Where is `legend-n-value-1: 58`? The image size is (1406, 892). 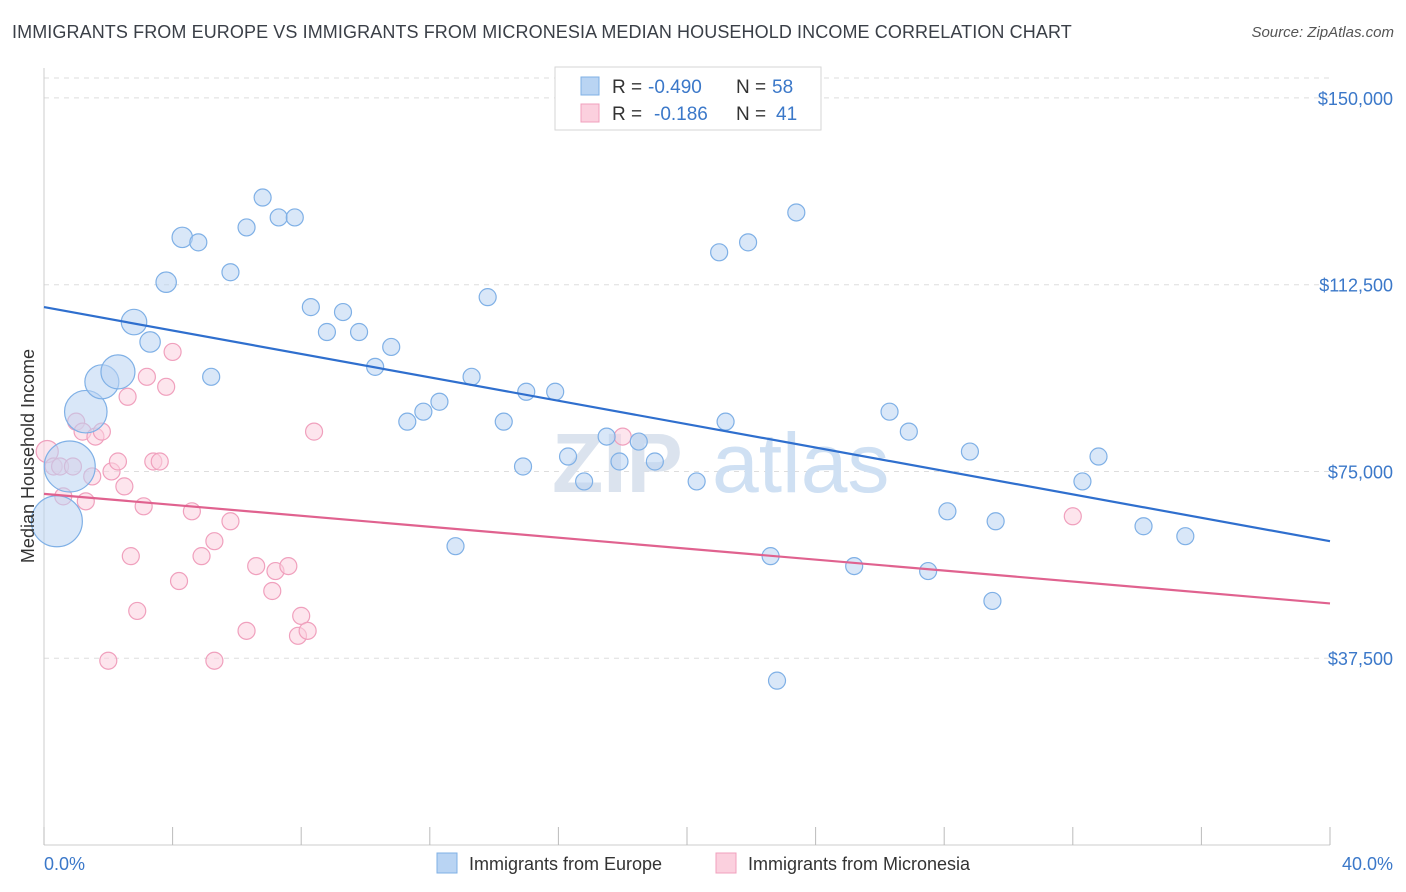 legend-n-value-1: 58 is located at coordinates (782, 87).